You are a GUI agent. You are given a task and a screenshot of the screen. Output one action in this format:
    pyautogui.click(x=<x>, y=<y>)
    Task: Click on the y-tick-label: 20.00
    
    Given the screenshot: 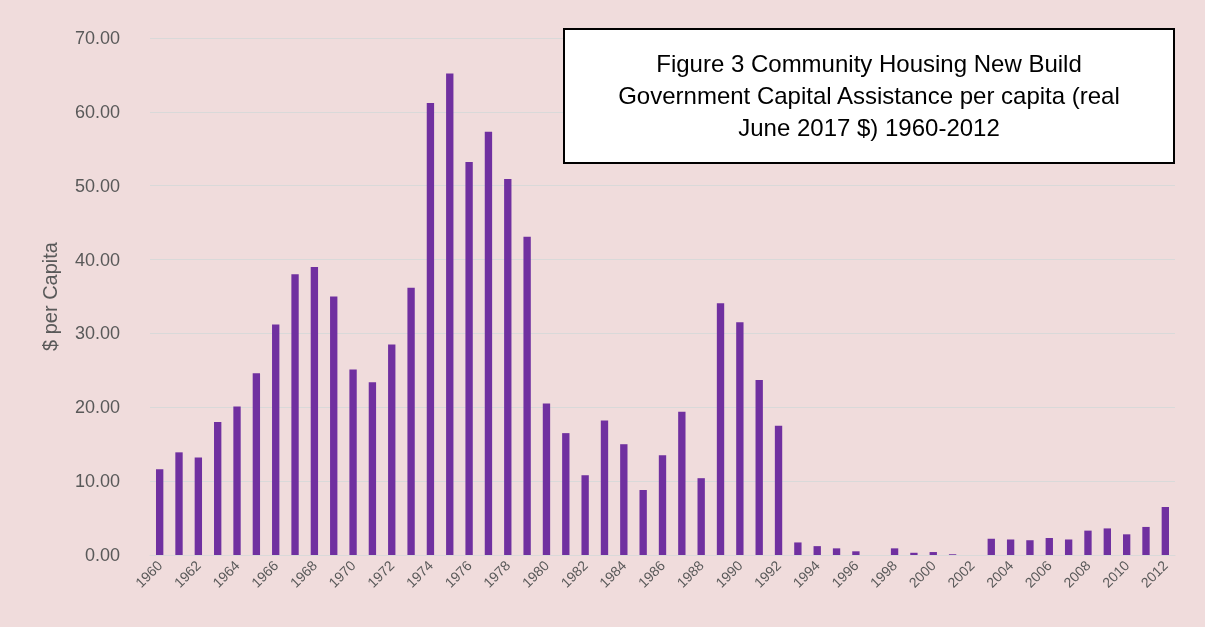 What is the action you would take?
    pyautogui.click(x=97, y=407)
    